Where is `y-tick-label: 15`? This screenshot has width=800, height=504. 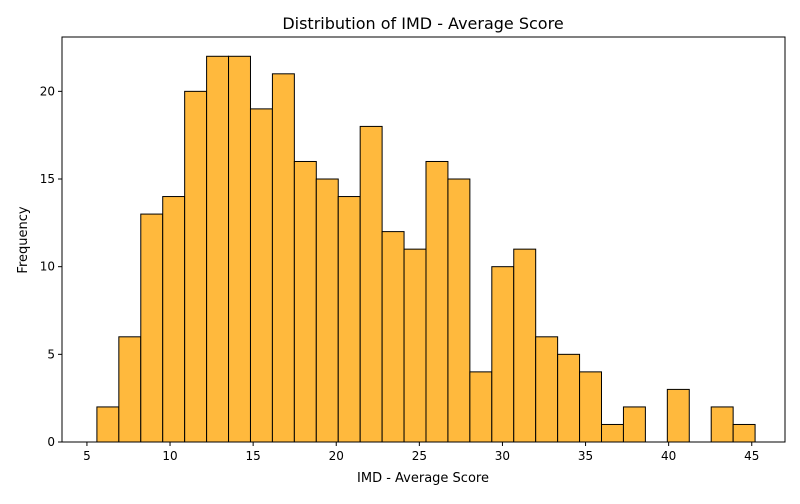
y-tick-label: 15 is located at coordinates (47, 179).